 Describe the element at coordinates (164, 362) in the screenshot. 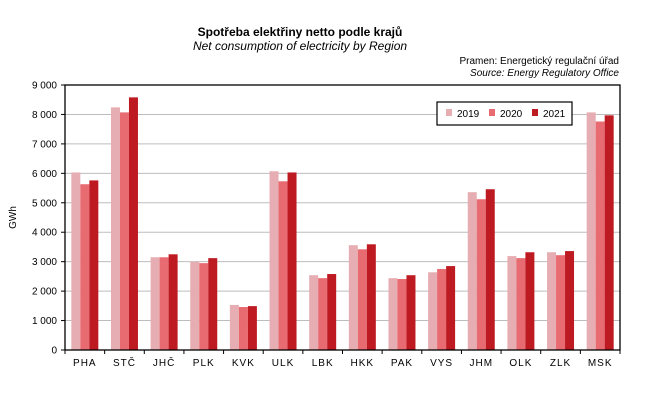

I see `x-tick-label: JHČ` at that location.